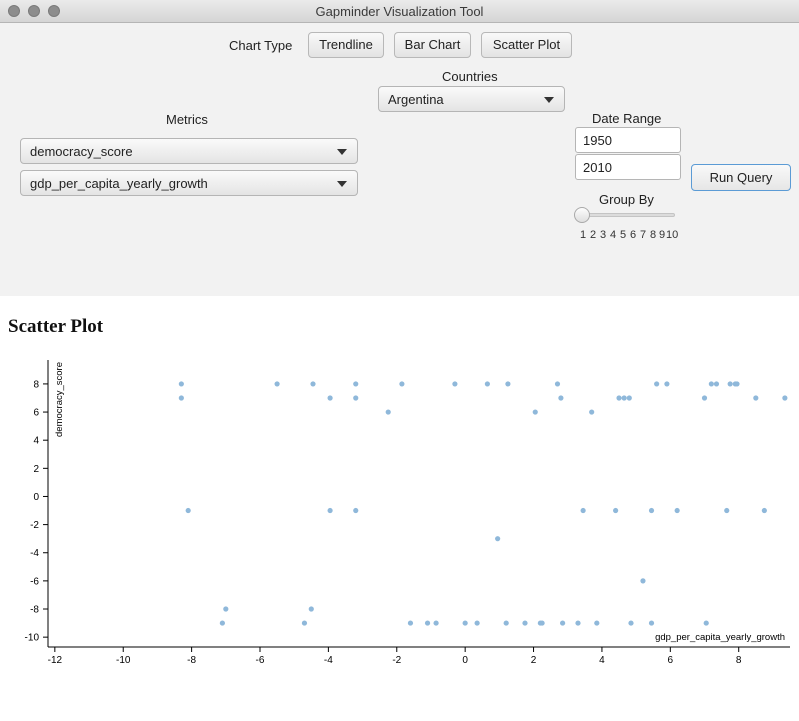  Describe the element at coordinates (633, 235) in the screenshot. I see `tick-label: 6` at that location.